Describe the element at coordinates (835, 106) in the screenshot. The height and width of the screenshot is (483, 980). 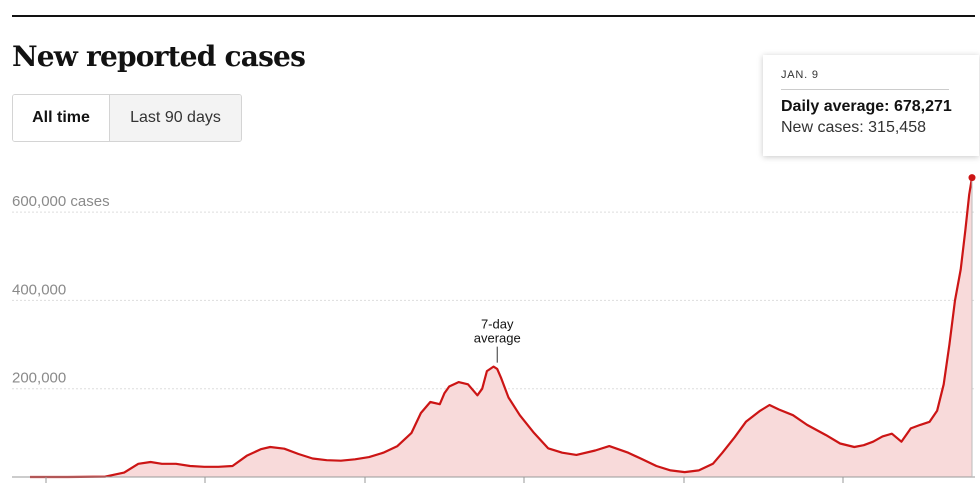
I see `tooltip-daily-average-label: Daily average:` at that location.